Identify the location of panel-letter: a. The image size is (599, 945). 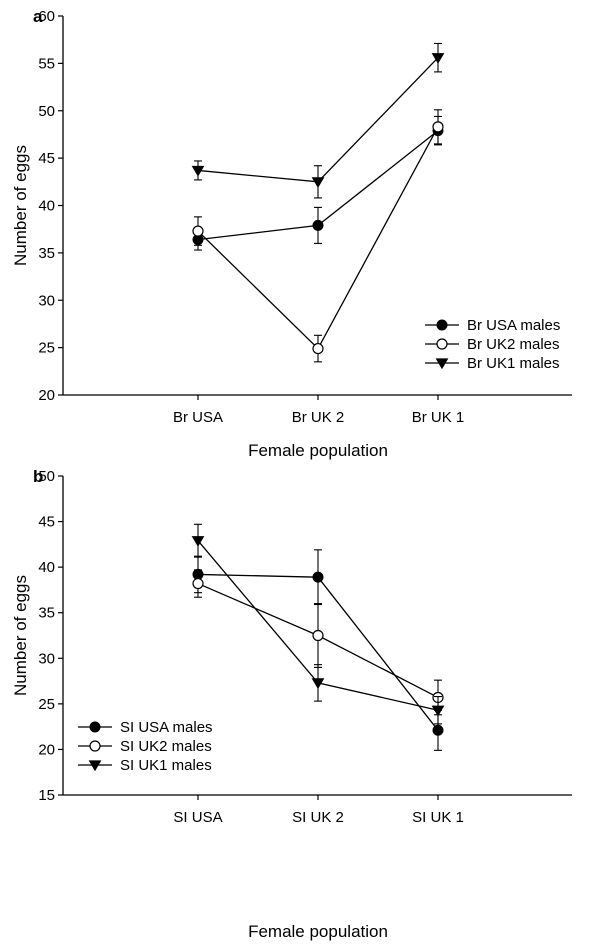
(38, 16).